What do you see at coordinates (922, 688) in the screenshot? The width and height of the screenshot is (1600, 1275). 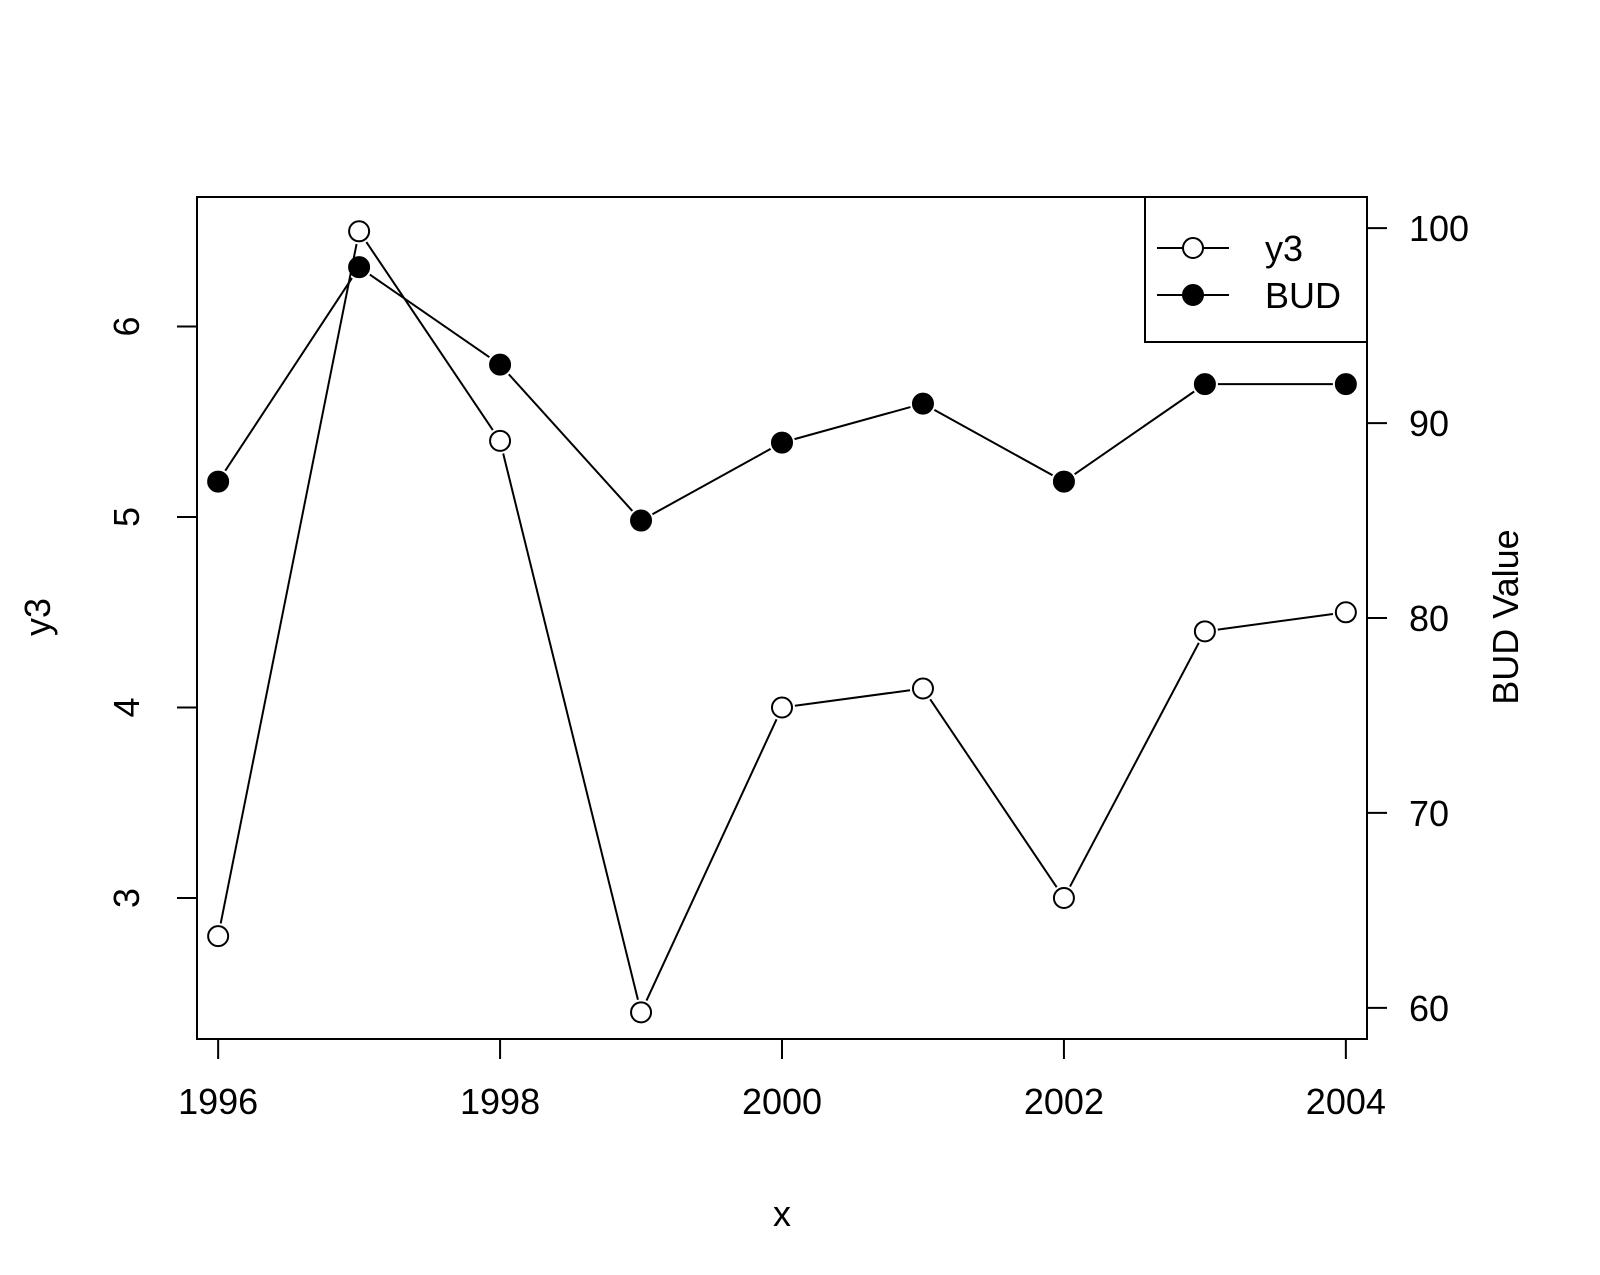 I see `series-y3-point-2001` at bounding box center [922, 688].